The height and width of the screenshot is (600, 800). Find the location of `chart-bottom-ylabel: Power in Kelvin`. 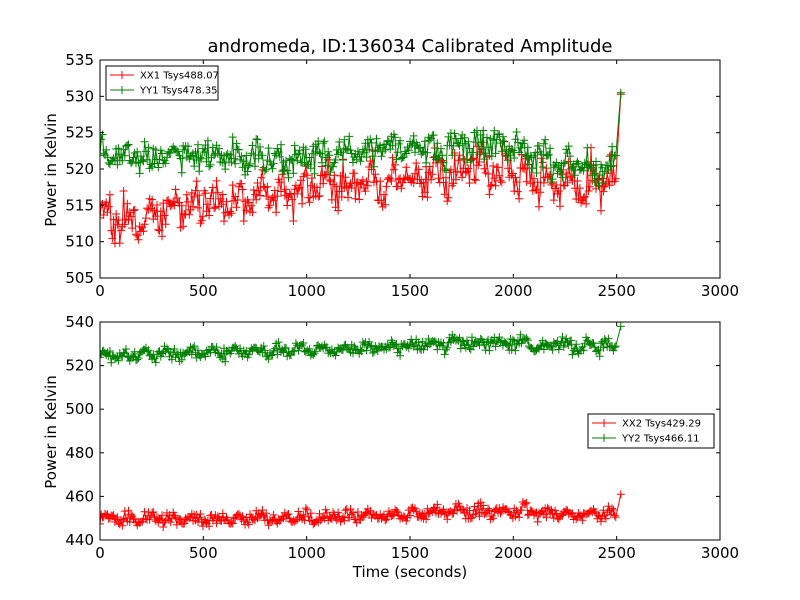

chart-bottom-ylabel: Power in Kelvin is located at coordinates (51, 432).